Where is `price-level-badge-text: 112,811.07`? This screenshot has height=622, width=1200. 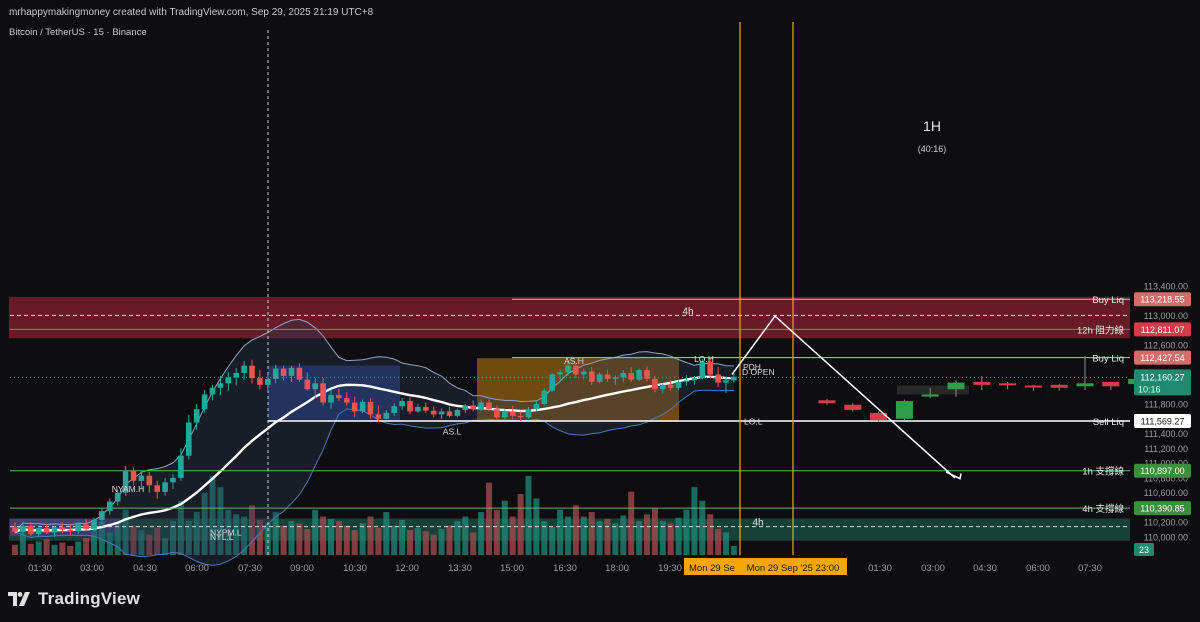 price-level-badge-text: 112,811.07 is located at coordinates (1163, 330).